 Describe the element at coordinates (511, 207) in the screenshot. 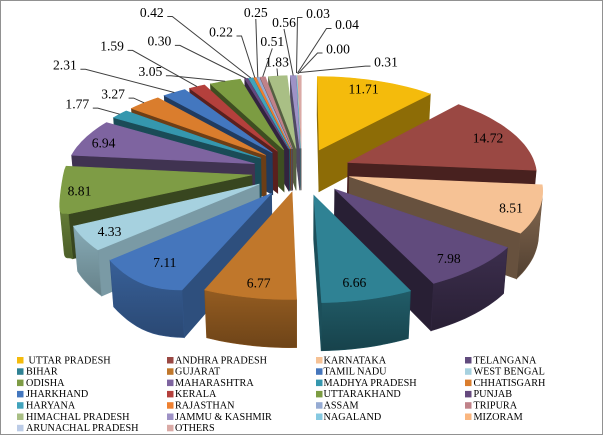

I see `svg-text: 8.51` at that location.